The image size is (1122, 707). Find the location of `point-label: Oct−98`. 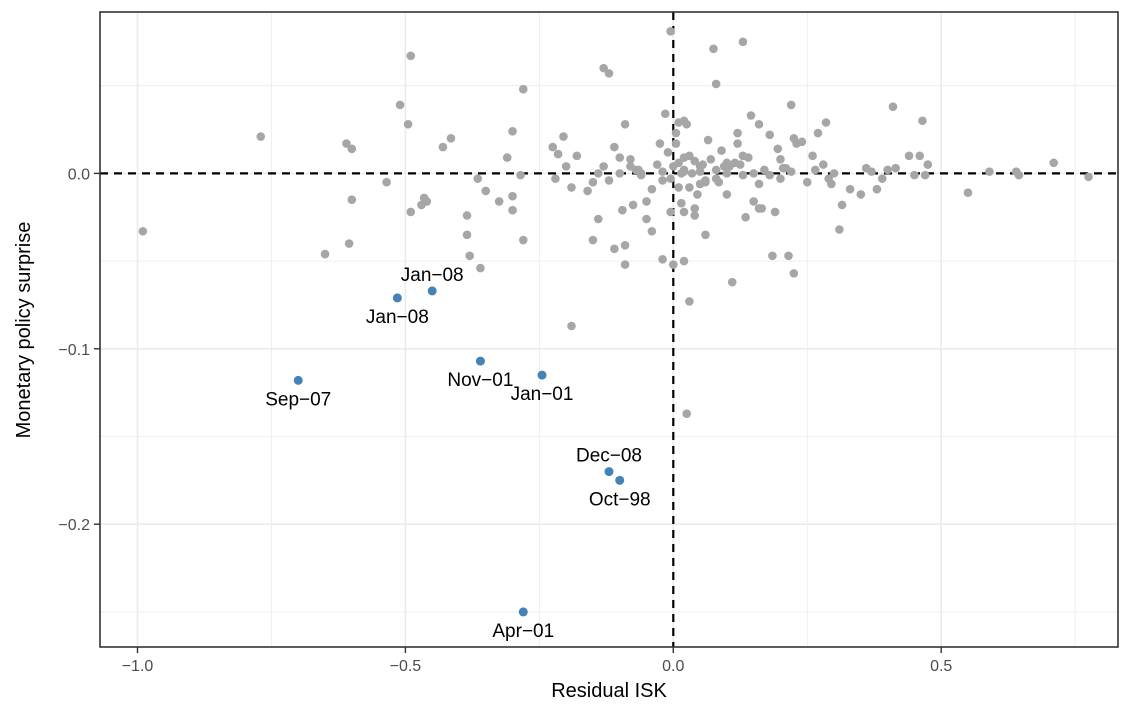

point-label: Oct−98 is located at coordinates (620, 499).